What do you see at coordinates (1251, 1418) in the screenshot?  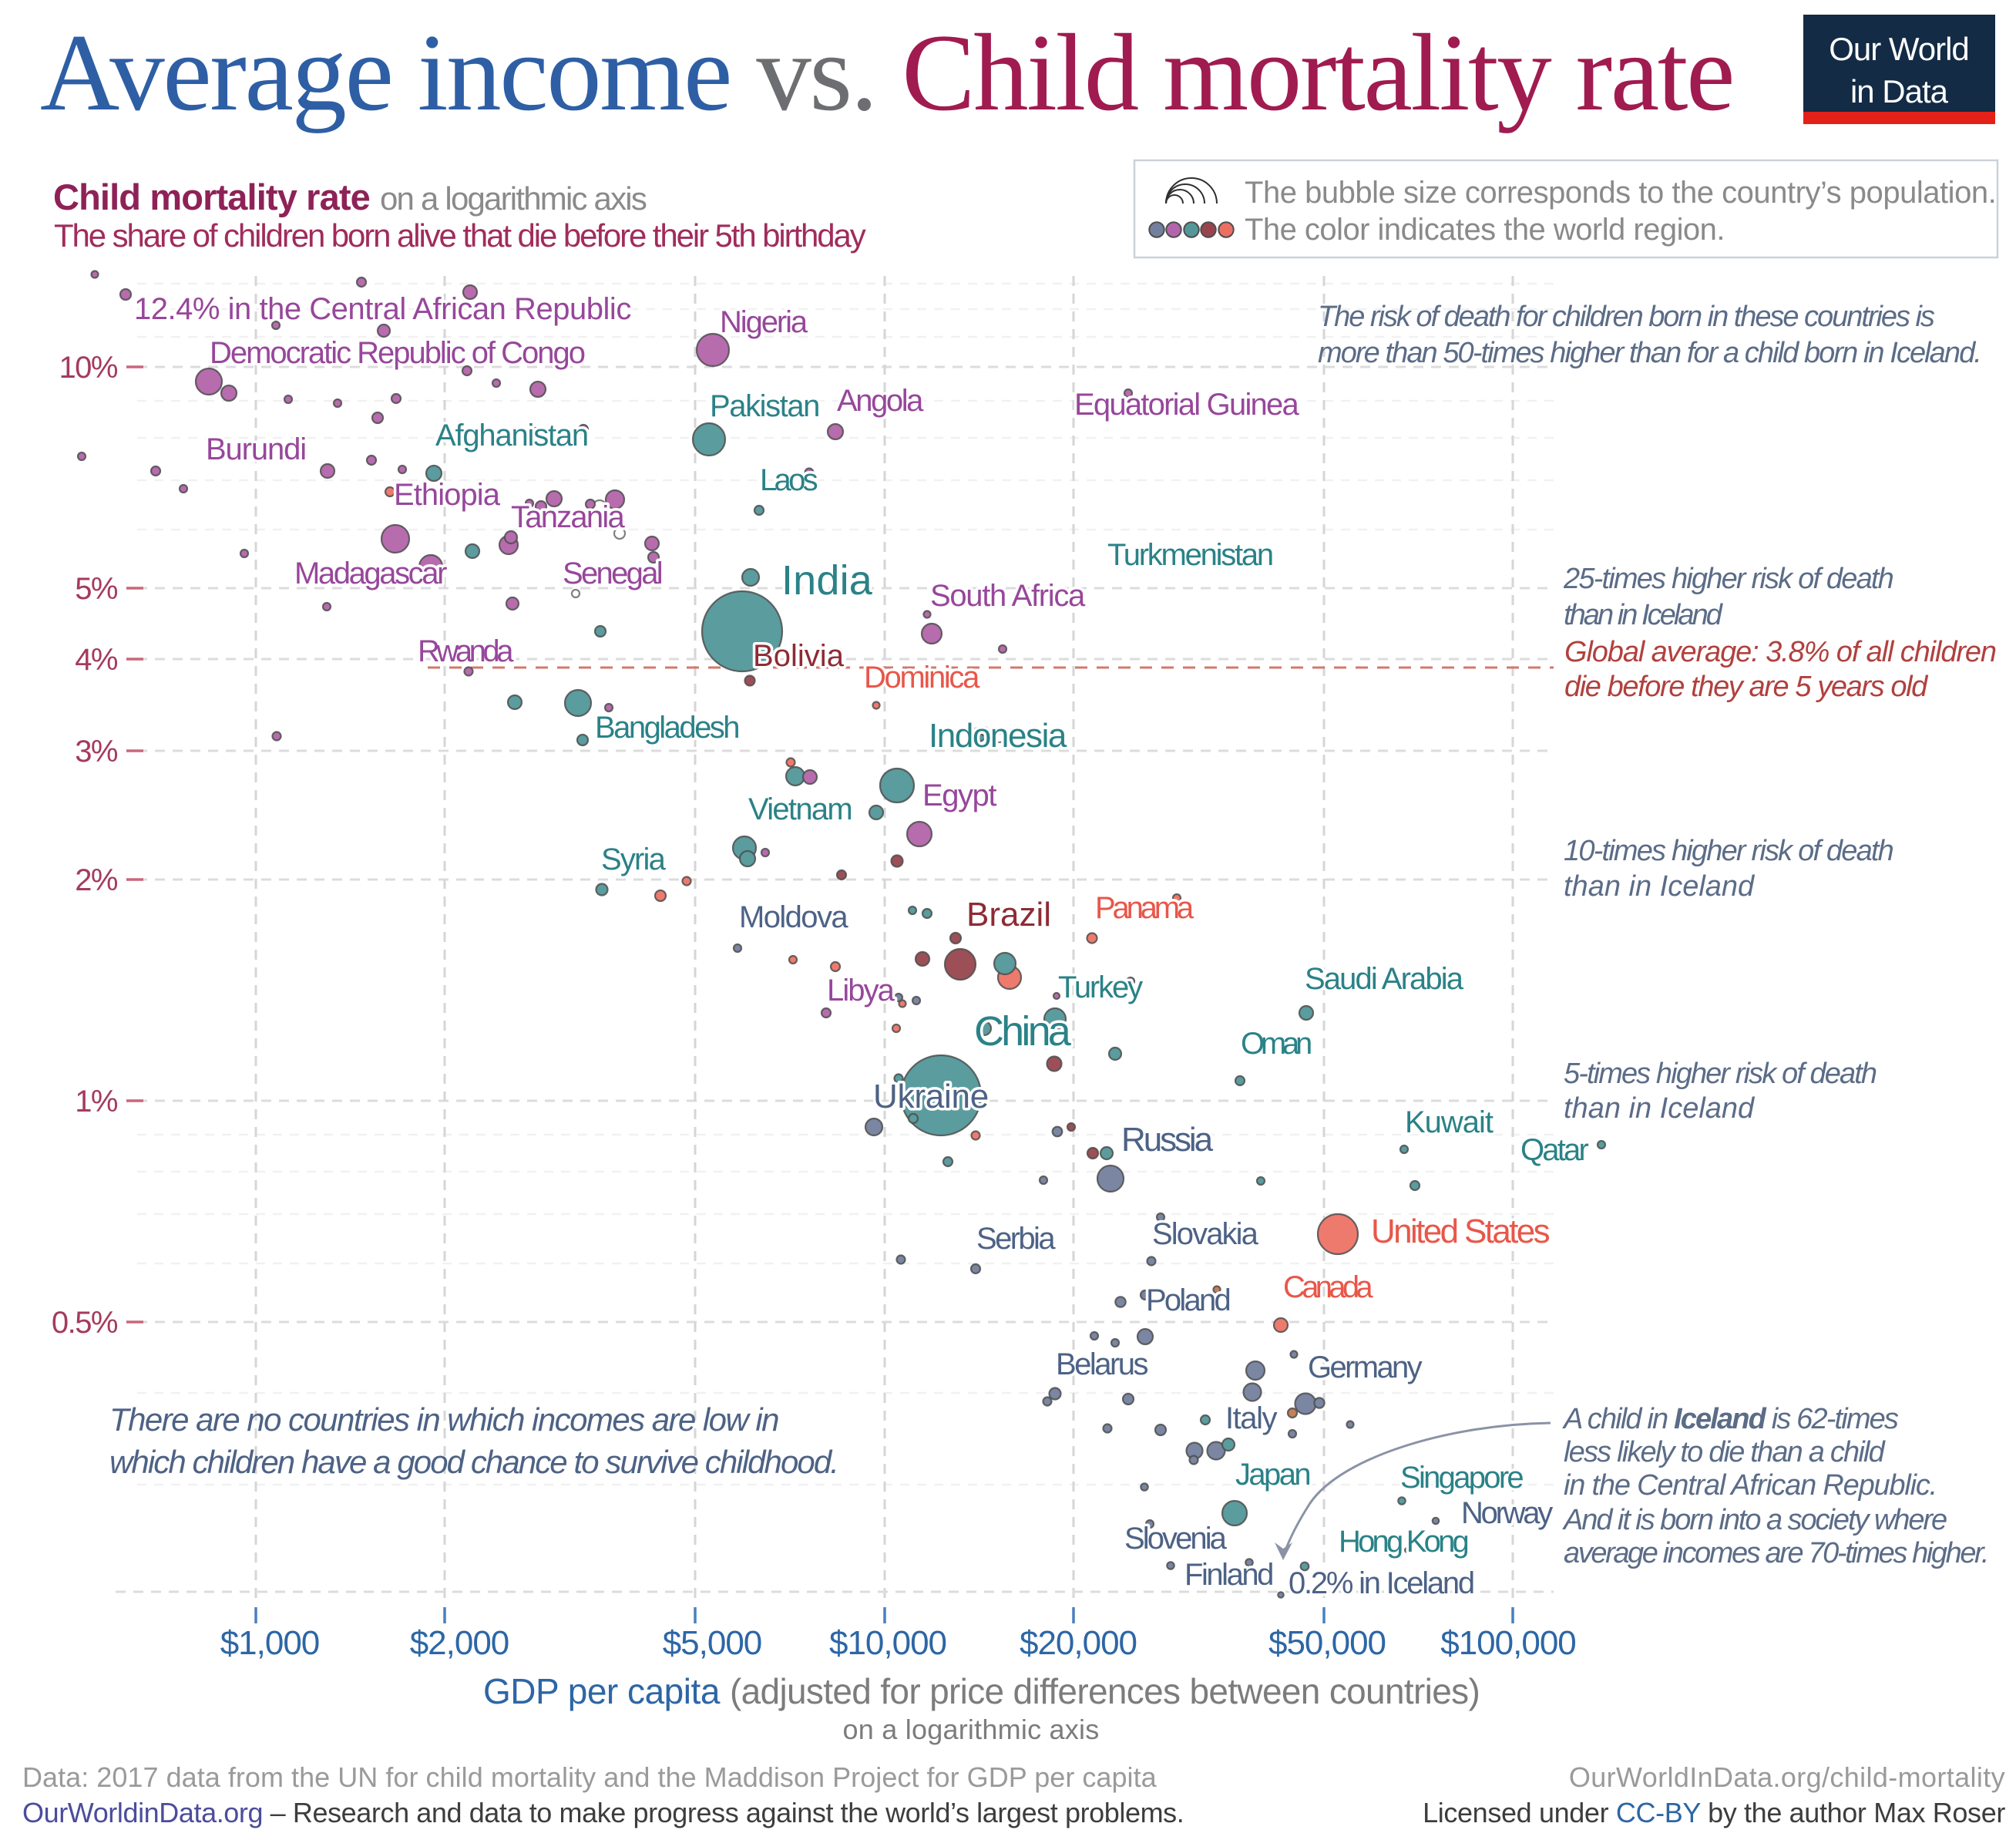 I see `svg-text: Italy` at bounding box center [1251, 1418].